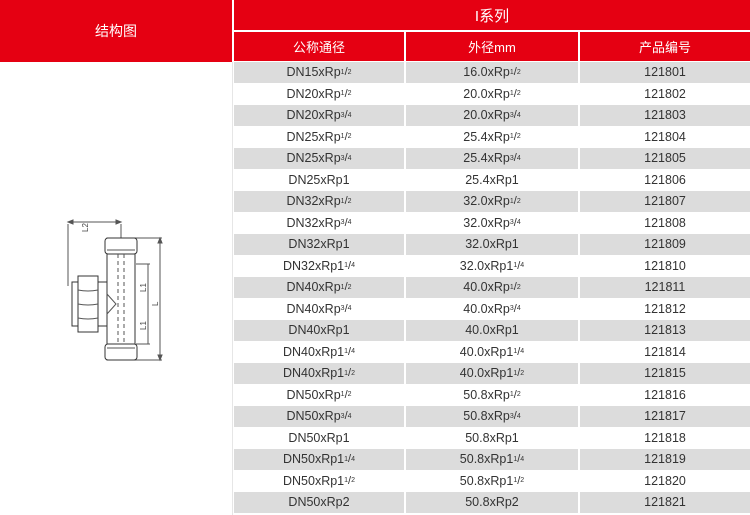 This screenshot has height=515, width=750. Describe the element at coordinates (492, 73) in the screenshot. I see `table-row: DN15xRp 1/2 16.0xRp 1/2 121801` at that location.